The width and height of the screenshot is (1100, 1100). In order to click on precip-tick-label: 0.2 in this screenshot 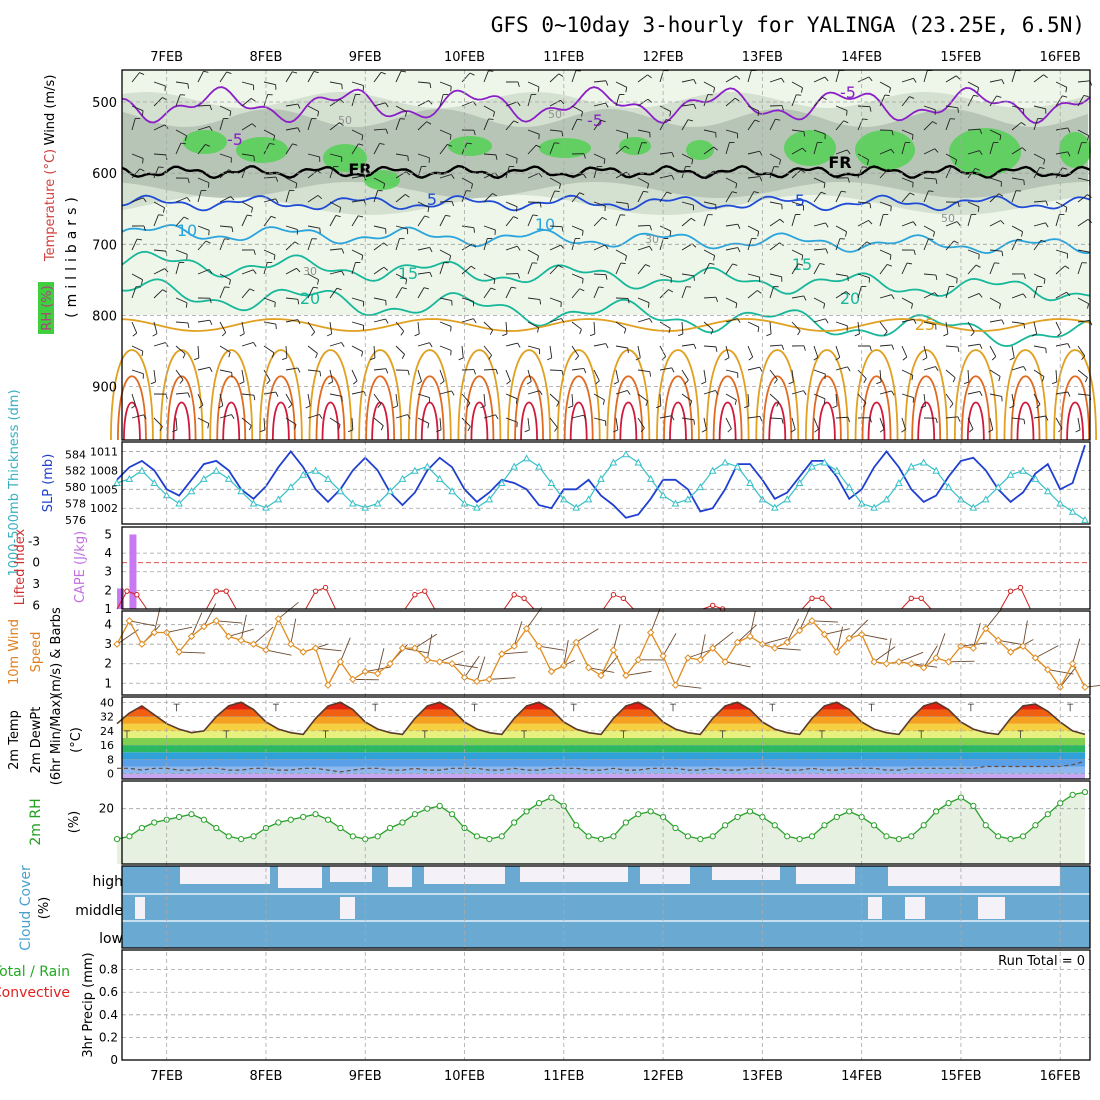, I will do `click(108, 1037)`.